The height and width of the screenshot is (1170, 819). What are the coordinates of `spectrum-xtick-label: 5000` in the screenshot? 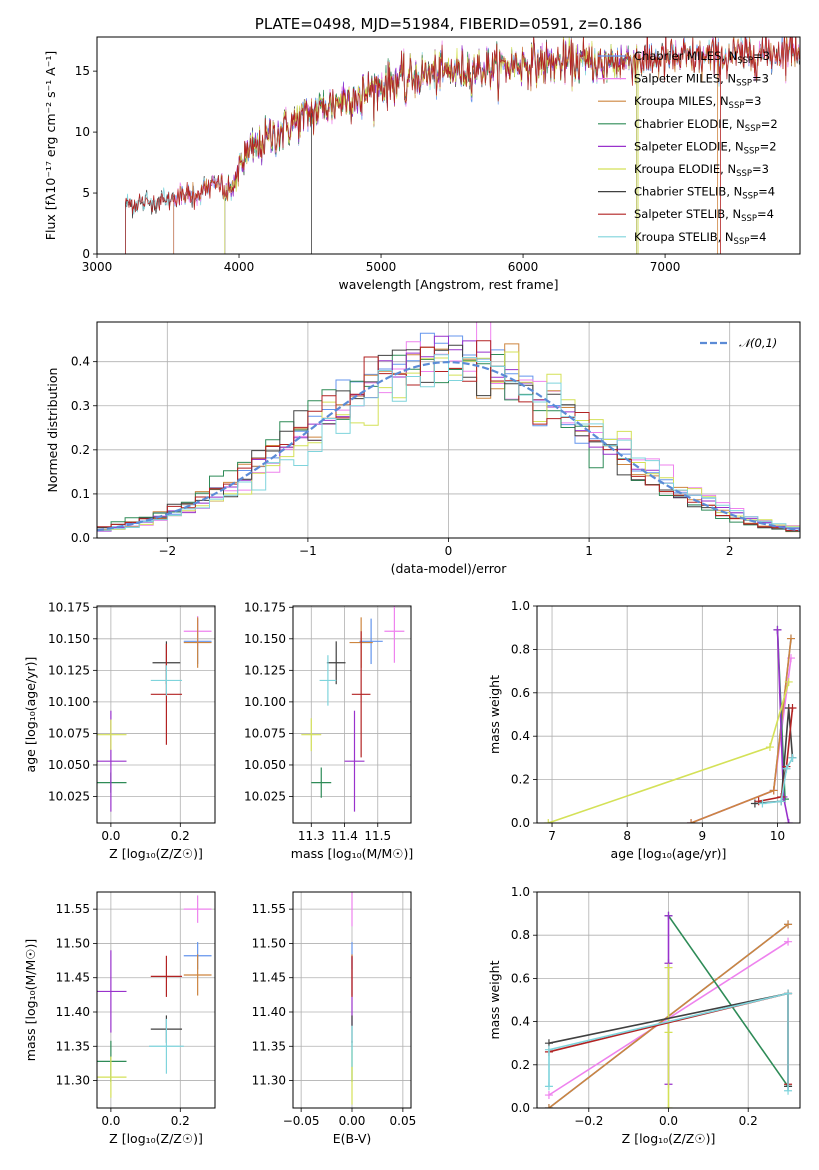 It's located at (381, 267).